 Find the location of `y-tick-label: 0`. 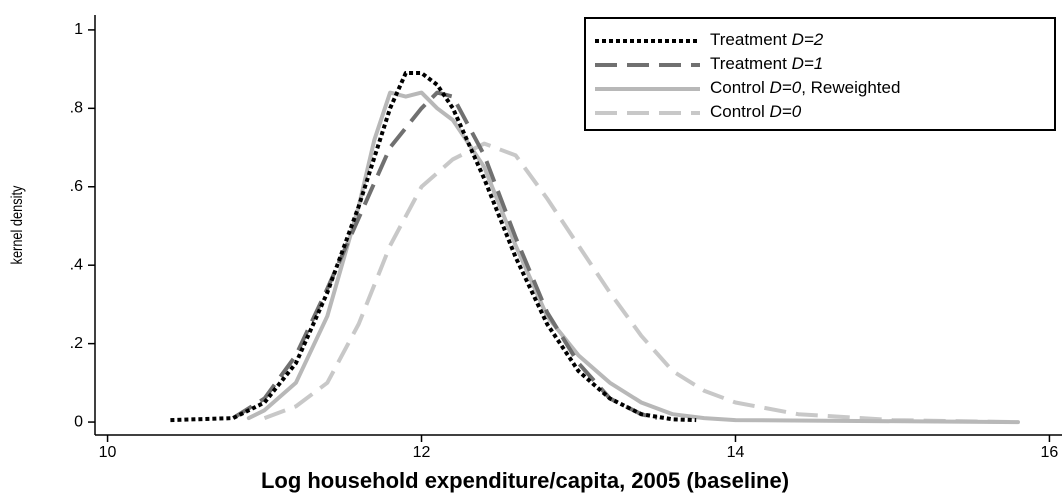

y-tick-label: 0 is located at coordinates (78, 421).